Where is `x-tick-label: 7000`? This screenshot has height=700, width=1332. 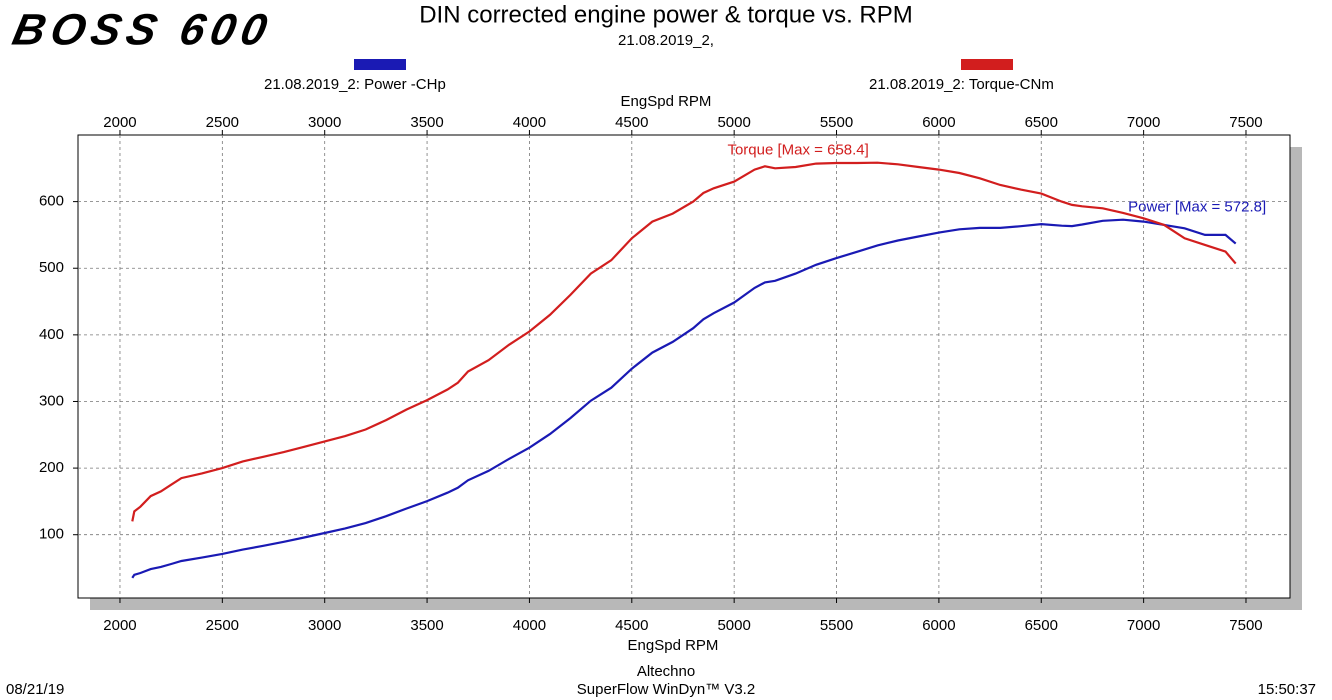 x-tick-label: 7000 is located at coordinates (1143, 625).